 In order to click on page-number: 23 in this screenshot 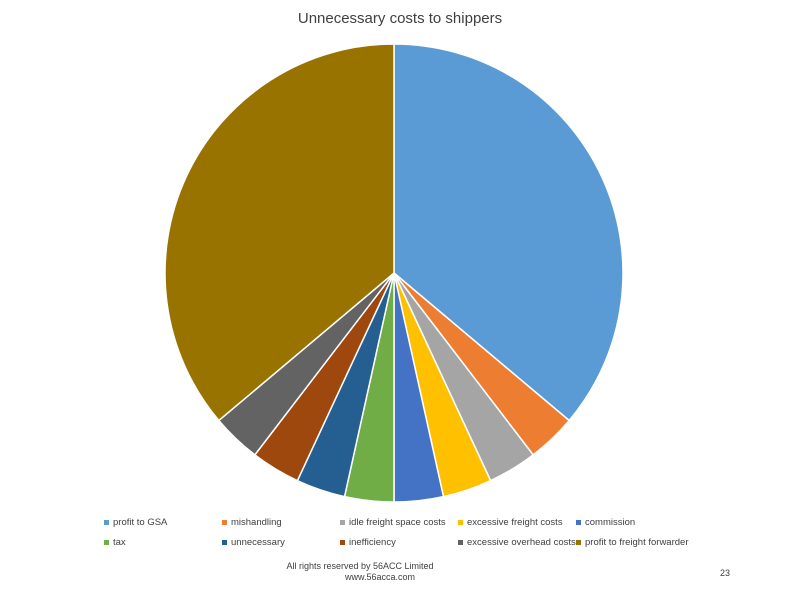, I will do `click(725, 573)`.